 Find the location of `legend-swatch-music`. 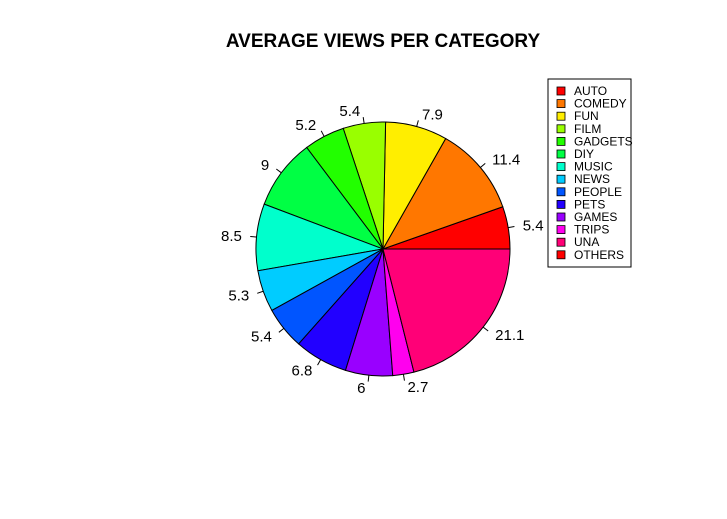

legend-swatch-music is located at coordinates (561, 167).